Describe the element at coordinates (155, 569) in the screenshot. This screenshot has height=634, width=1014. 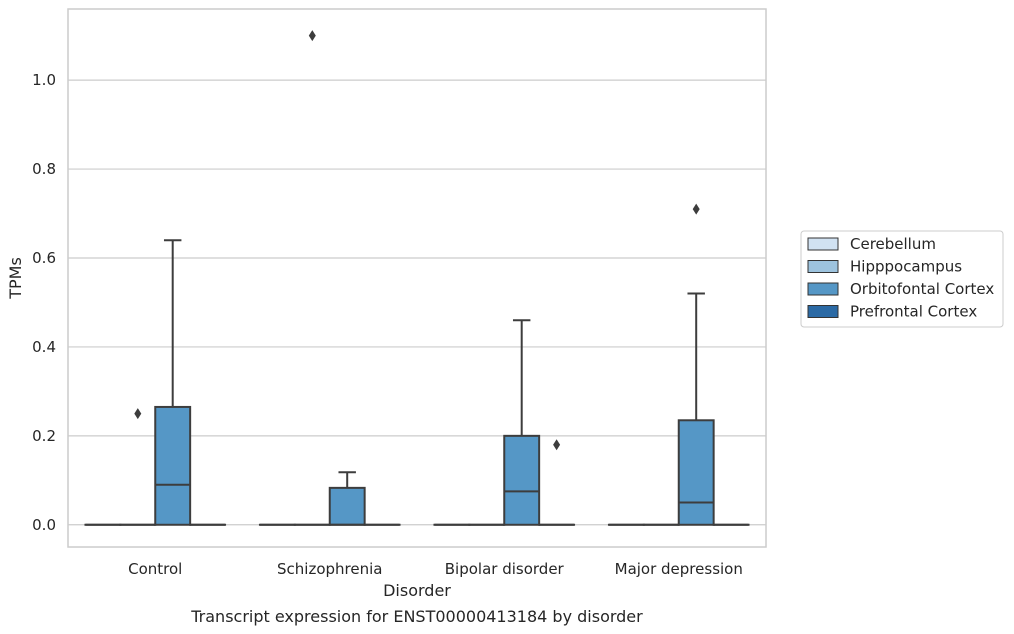
I see `x-tick-label: Control` at that location.